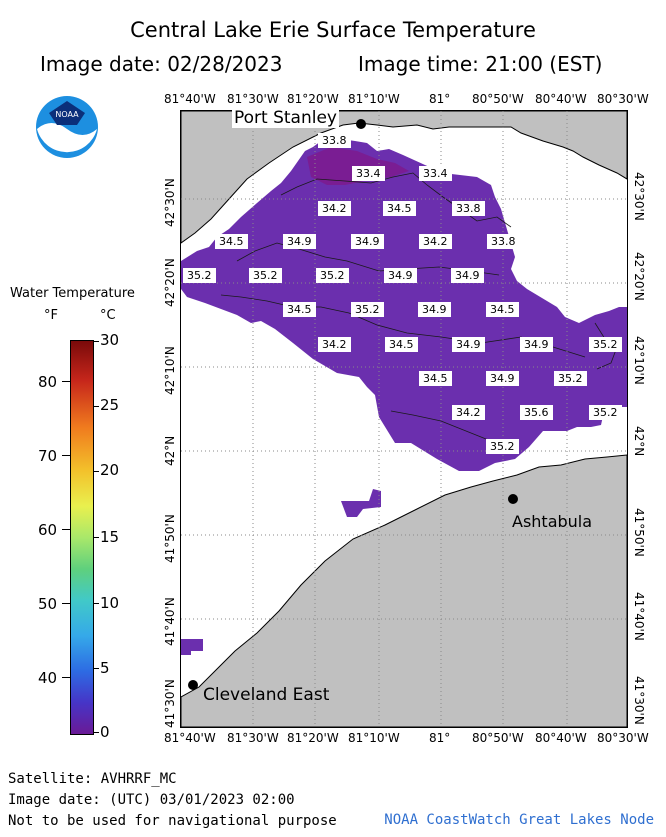  Describe the element at coordinates (108, 315) in the screenshot. I see `legend-unit-c: °C` at that location.